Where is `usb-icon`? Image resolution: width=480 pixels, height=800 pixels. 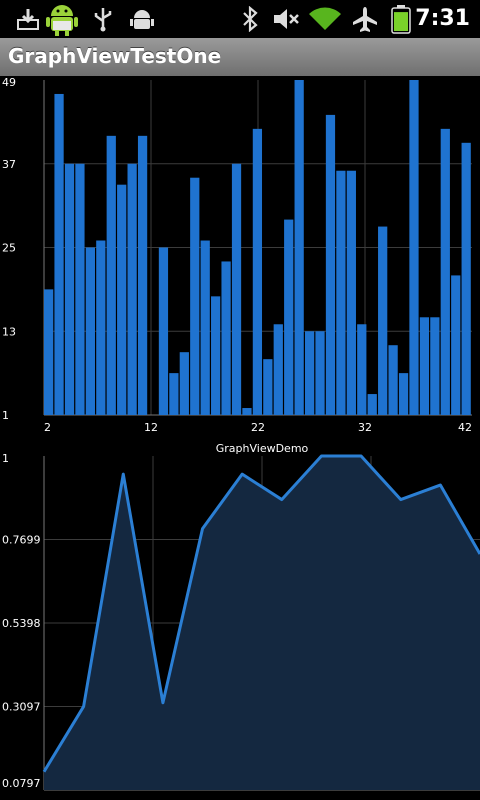
usb-icon is located at coordinates (103, 19).